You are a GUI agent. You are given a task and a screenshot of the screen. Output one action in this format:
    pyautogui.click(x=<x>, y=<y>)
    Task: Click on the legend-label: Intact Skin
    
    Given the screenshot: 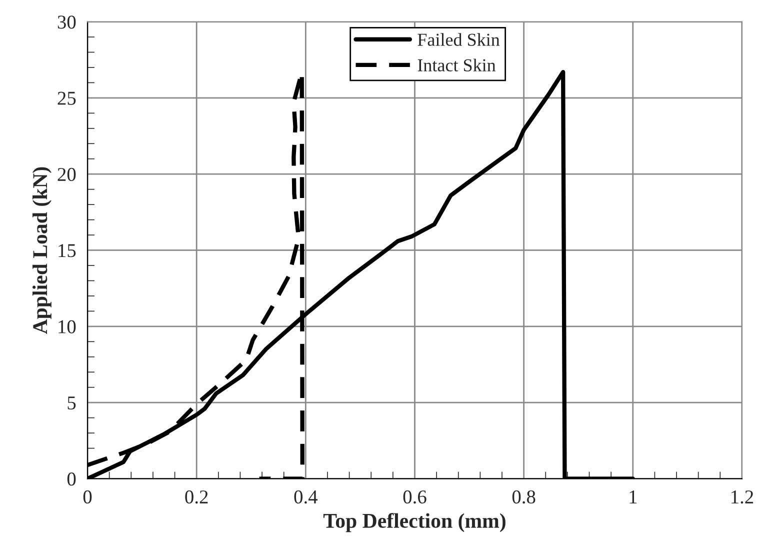 What is the action you would take?
    pyautogui.click(x=457, y=65)
    